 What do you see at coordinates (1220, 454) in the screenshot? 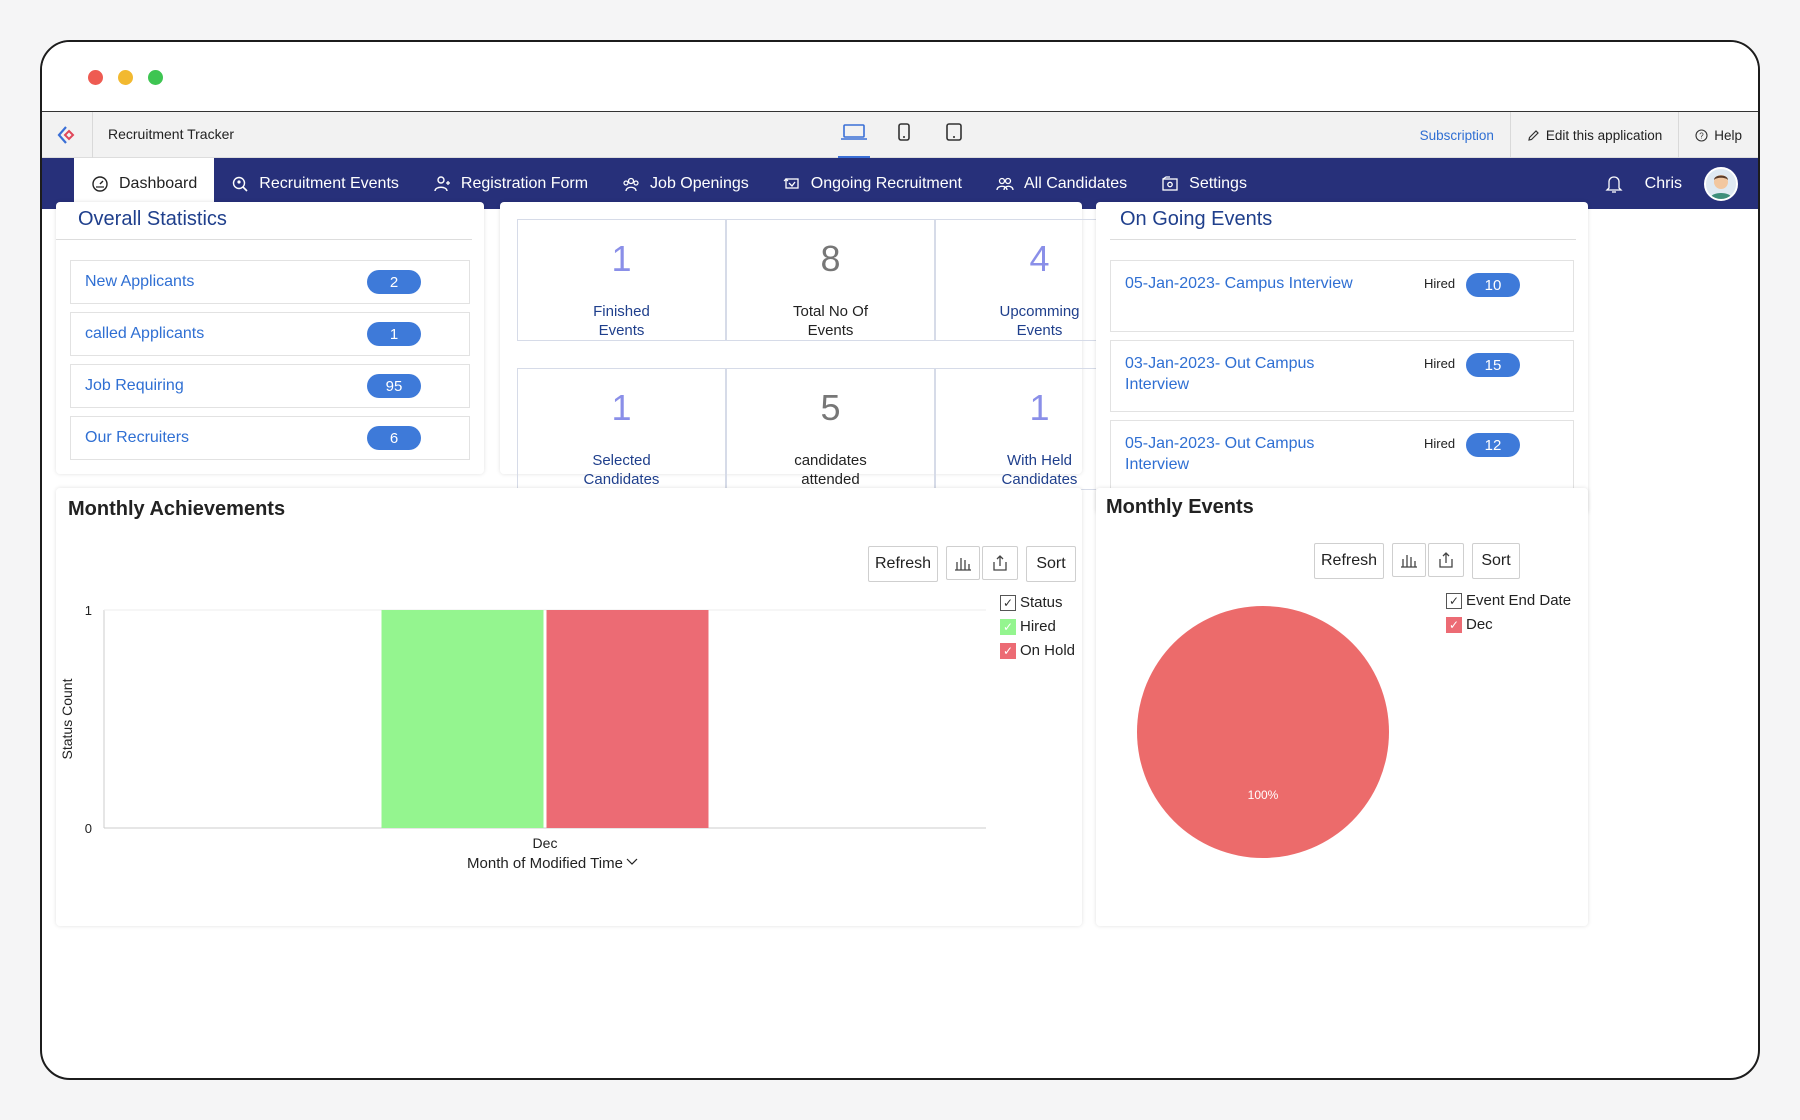
I see `event-name-link: 05-Jan-2023- Out Campus Interview` at bounding box center [1220, 454].